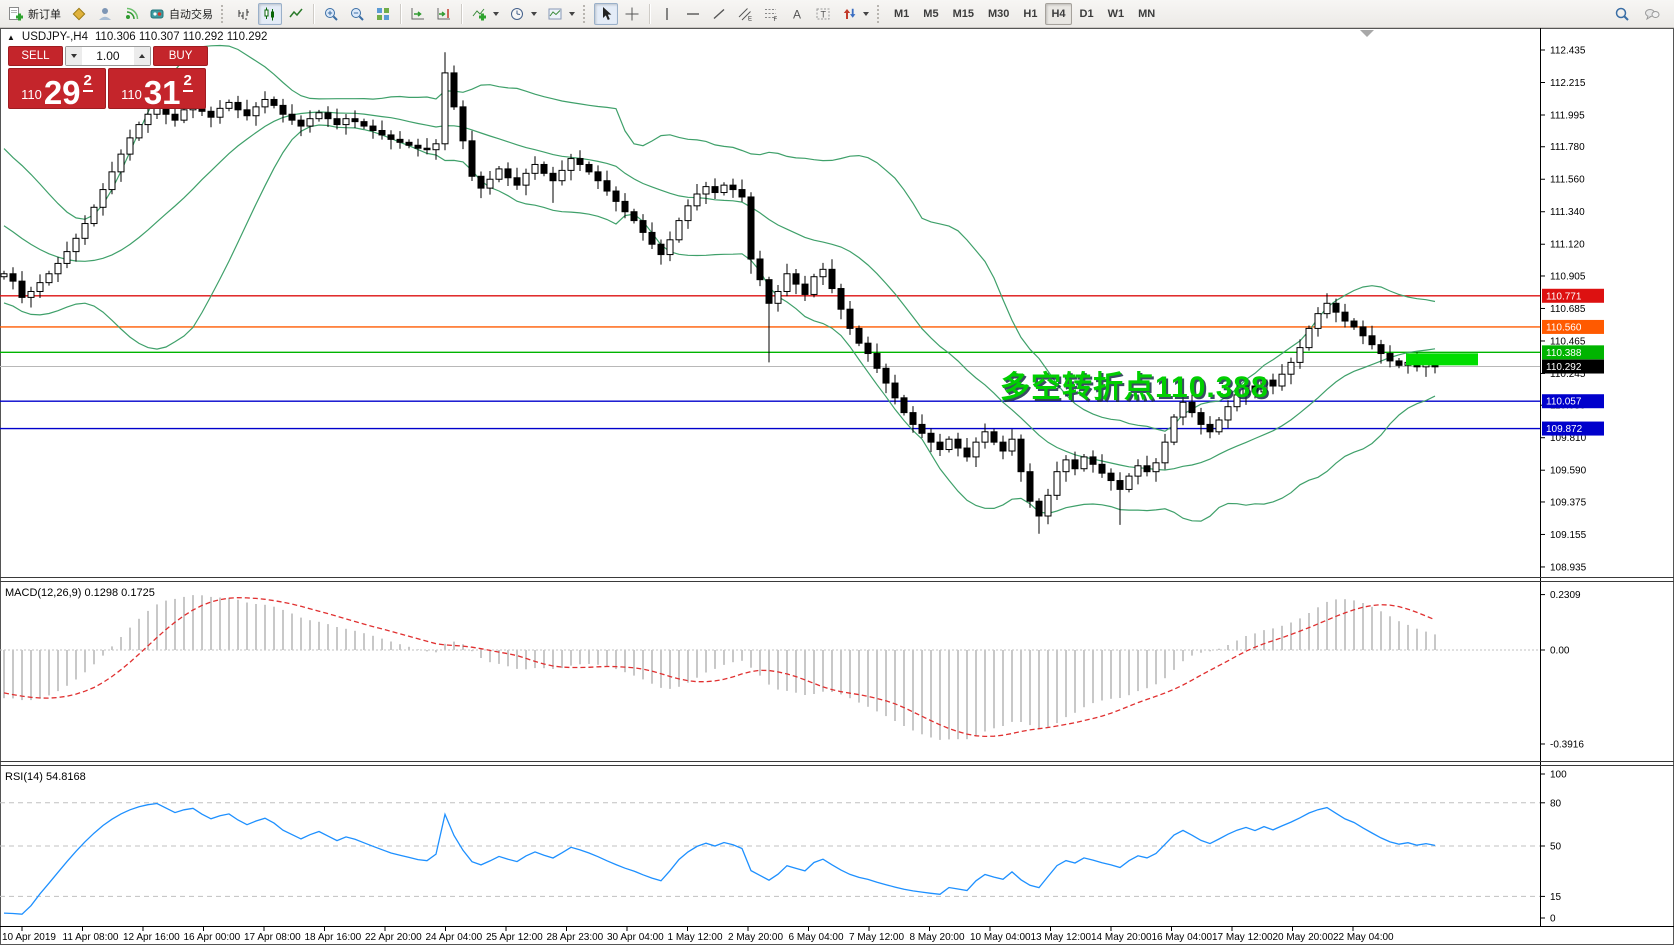  I want to click on trendline-tool-button, so click(719, 14).